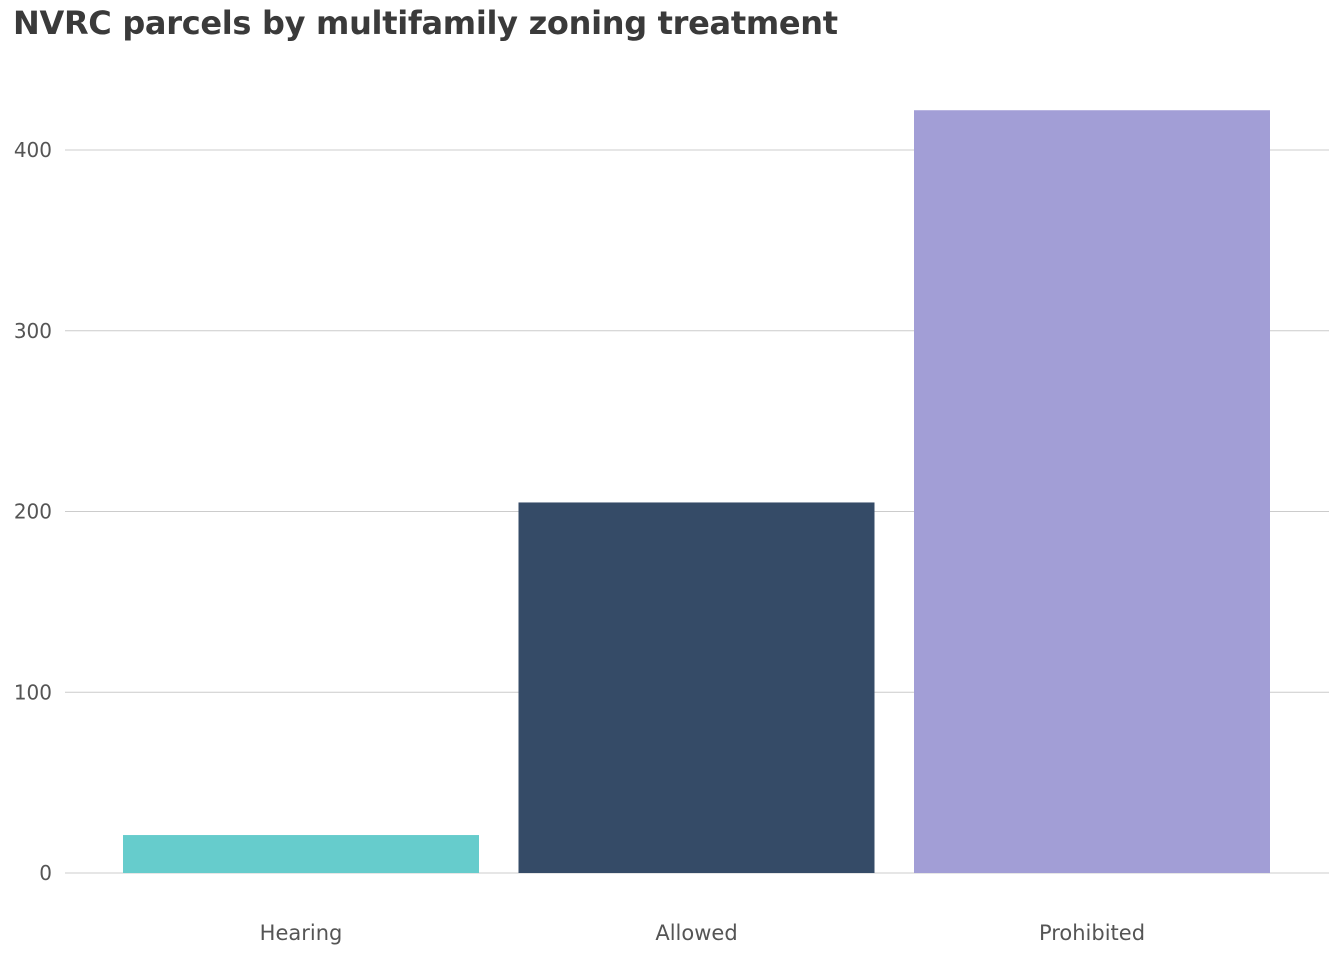  I want to click on x-tick-label-prohibited: Prohibited, so click(1092, 933).